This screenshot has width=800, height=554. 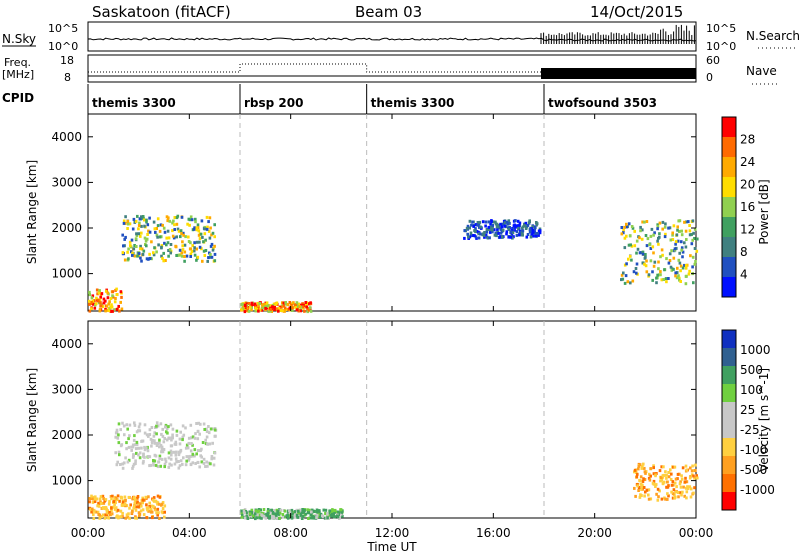 I want to click on cpid-label: CPID, so click(x=18, y=98).